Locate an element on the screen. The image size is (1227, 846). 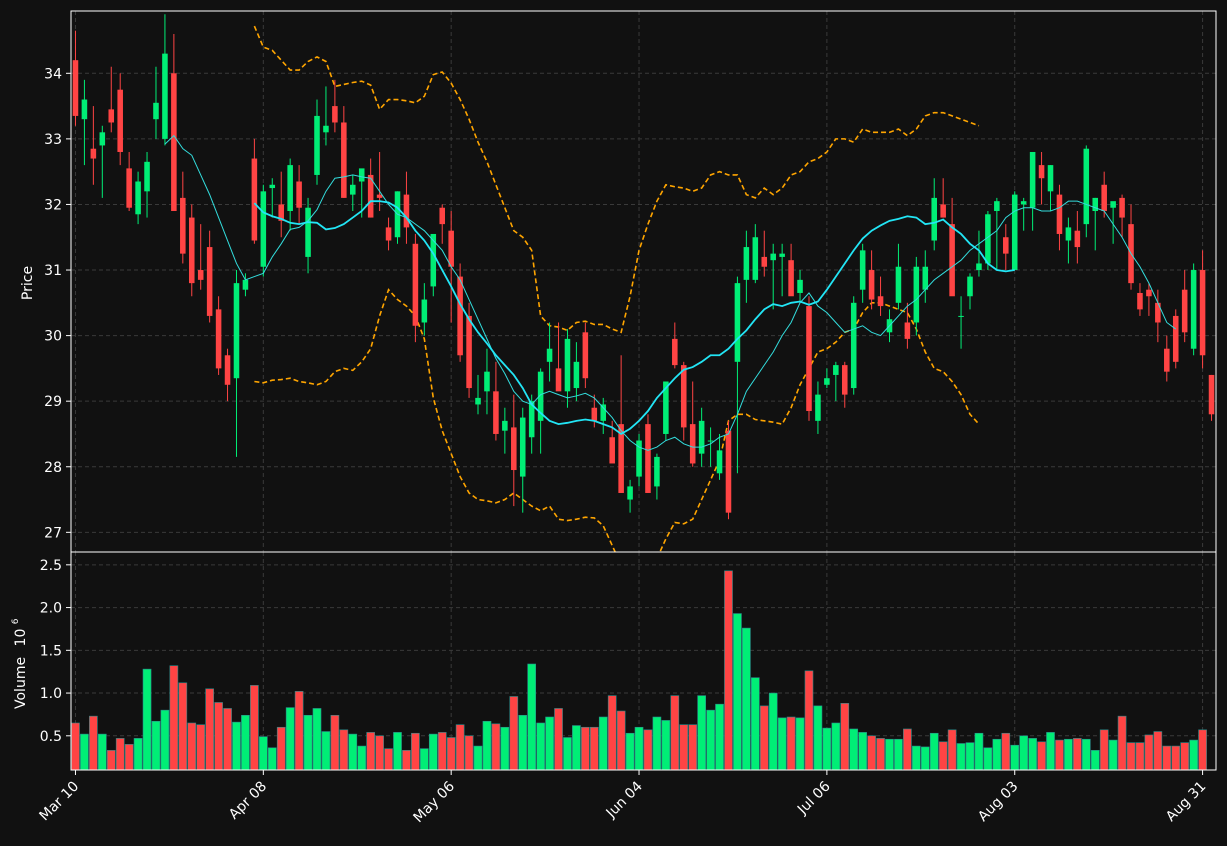
volume-axis-unit: 10 is located at coordinates (21, 638).